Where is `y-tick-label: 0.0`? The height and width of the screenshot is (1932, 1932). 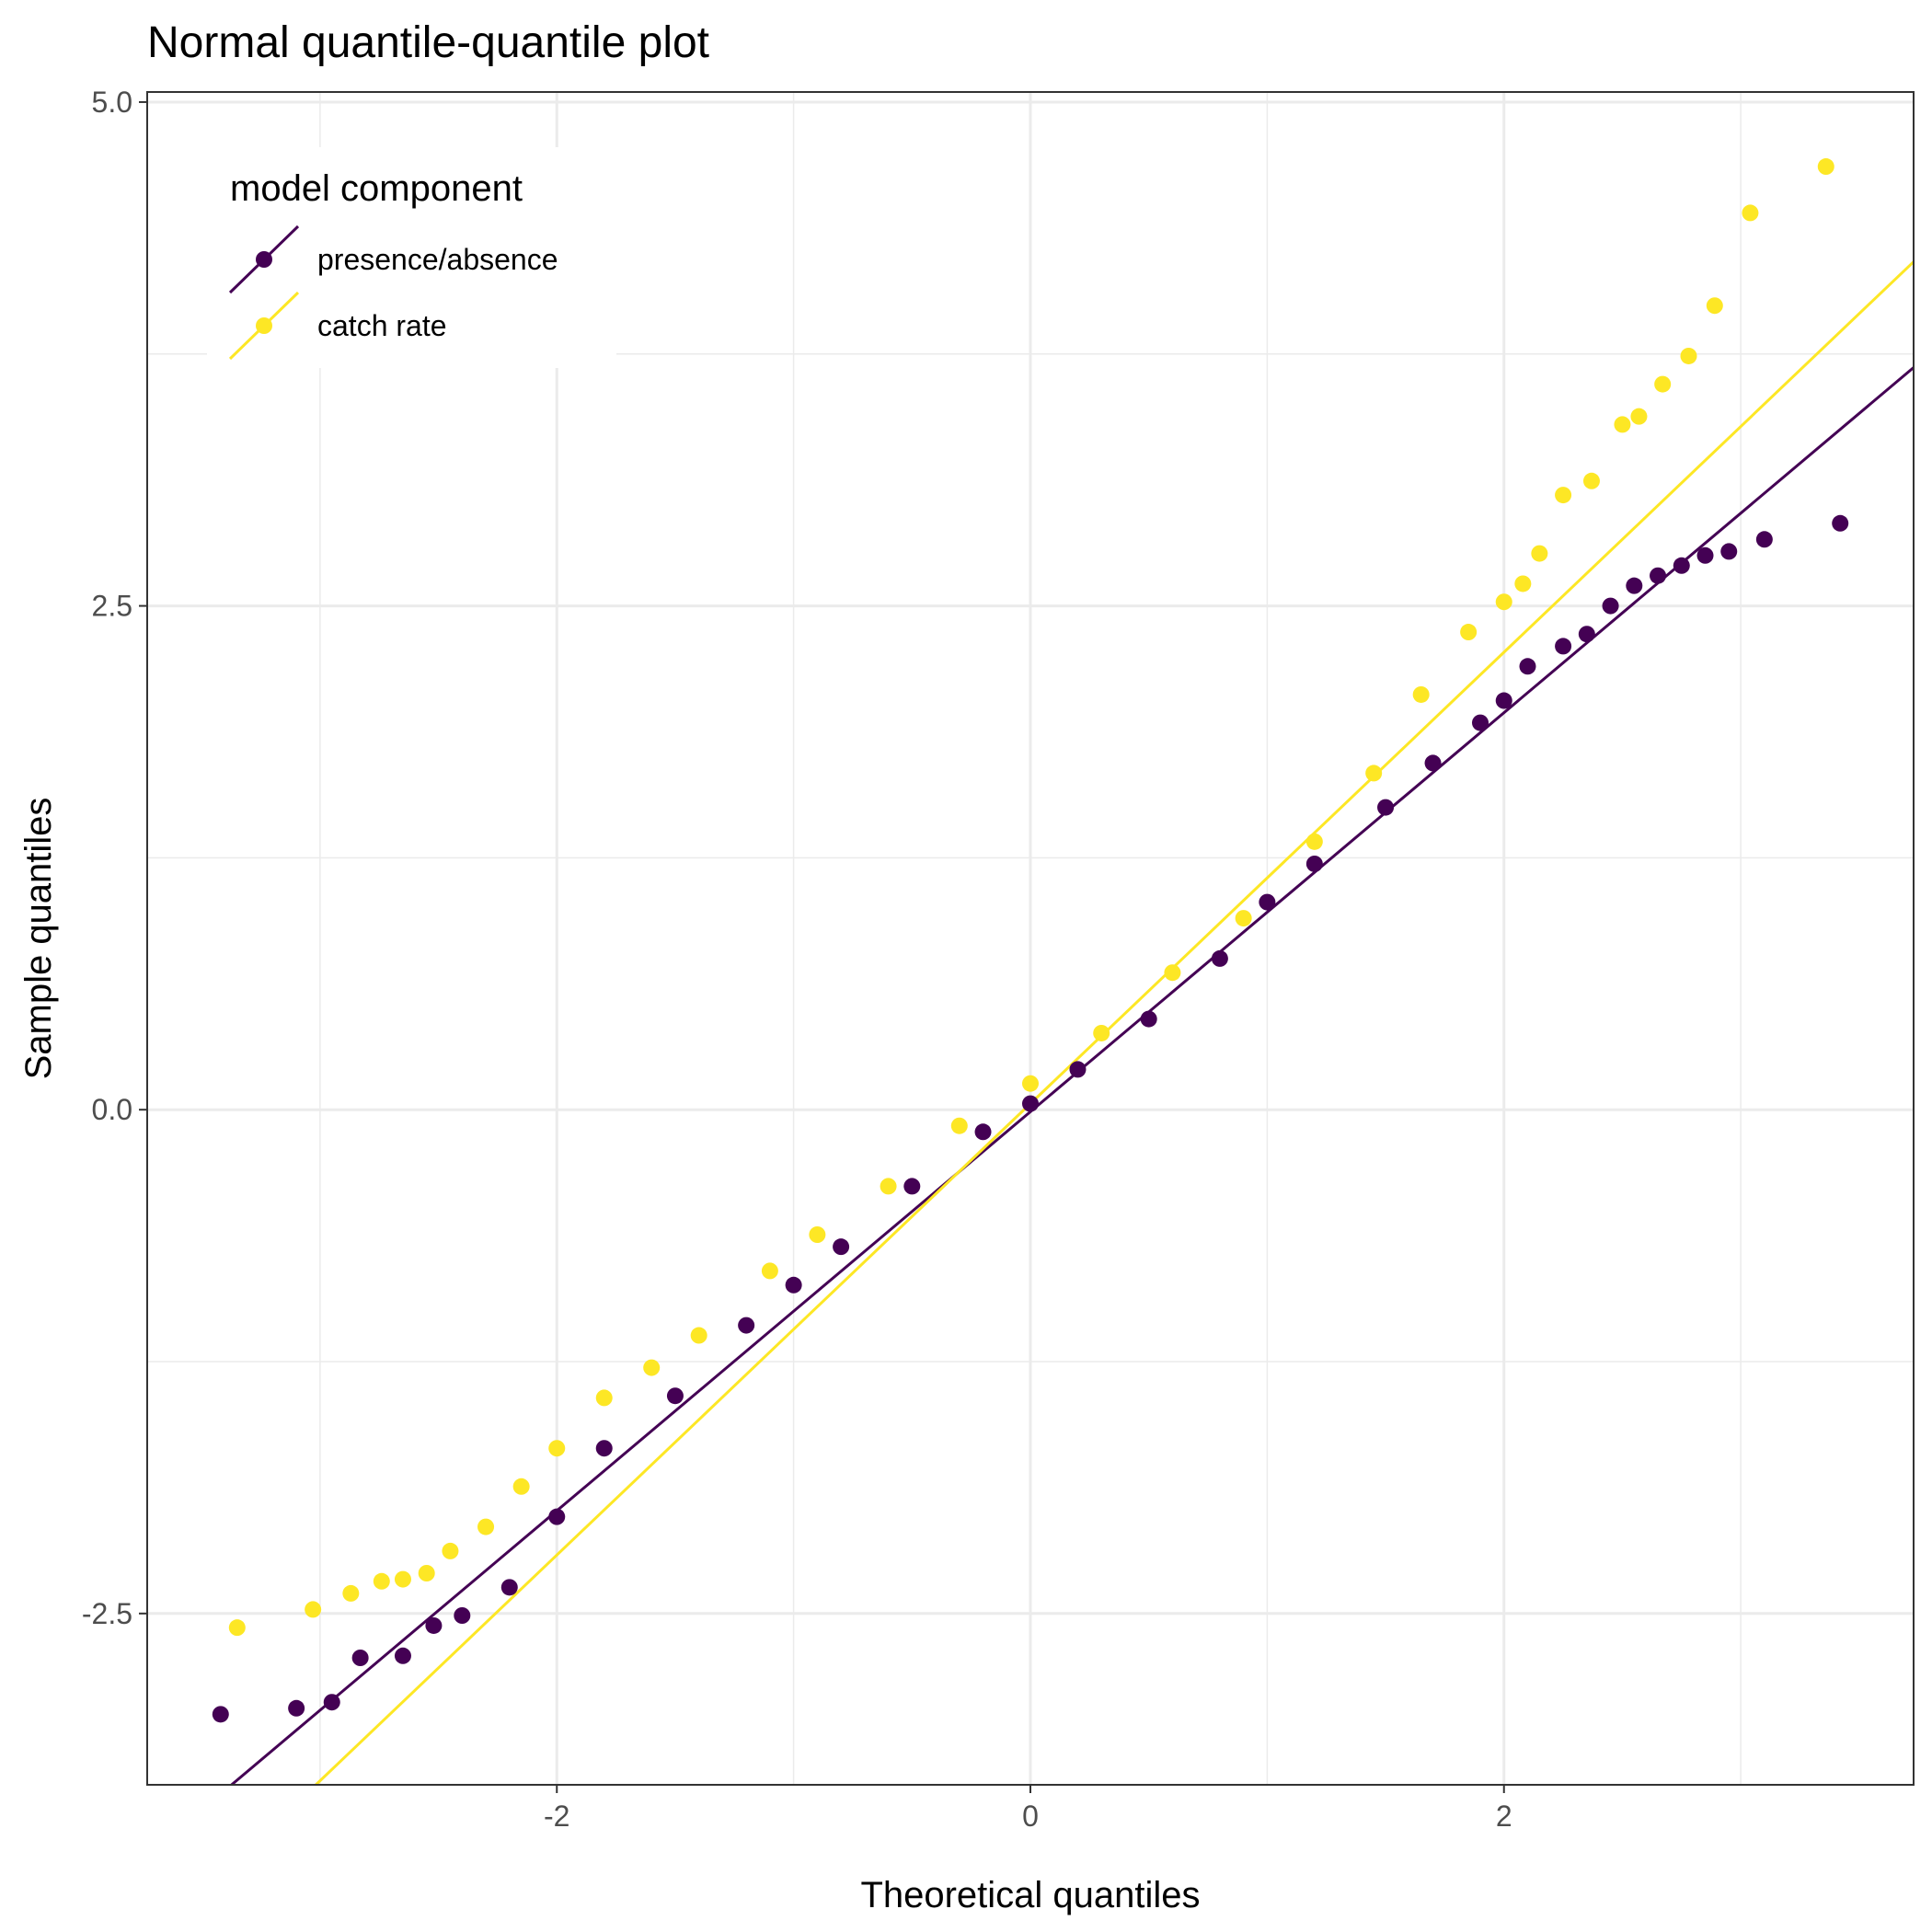
y-tick-label: 0.0 is located at coordinates (112, 1109).